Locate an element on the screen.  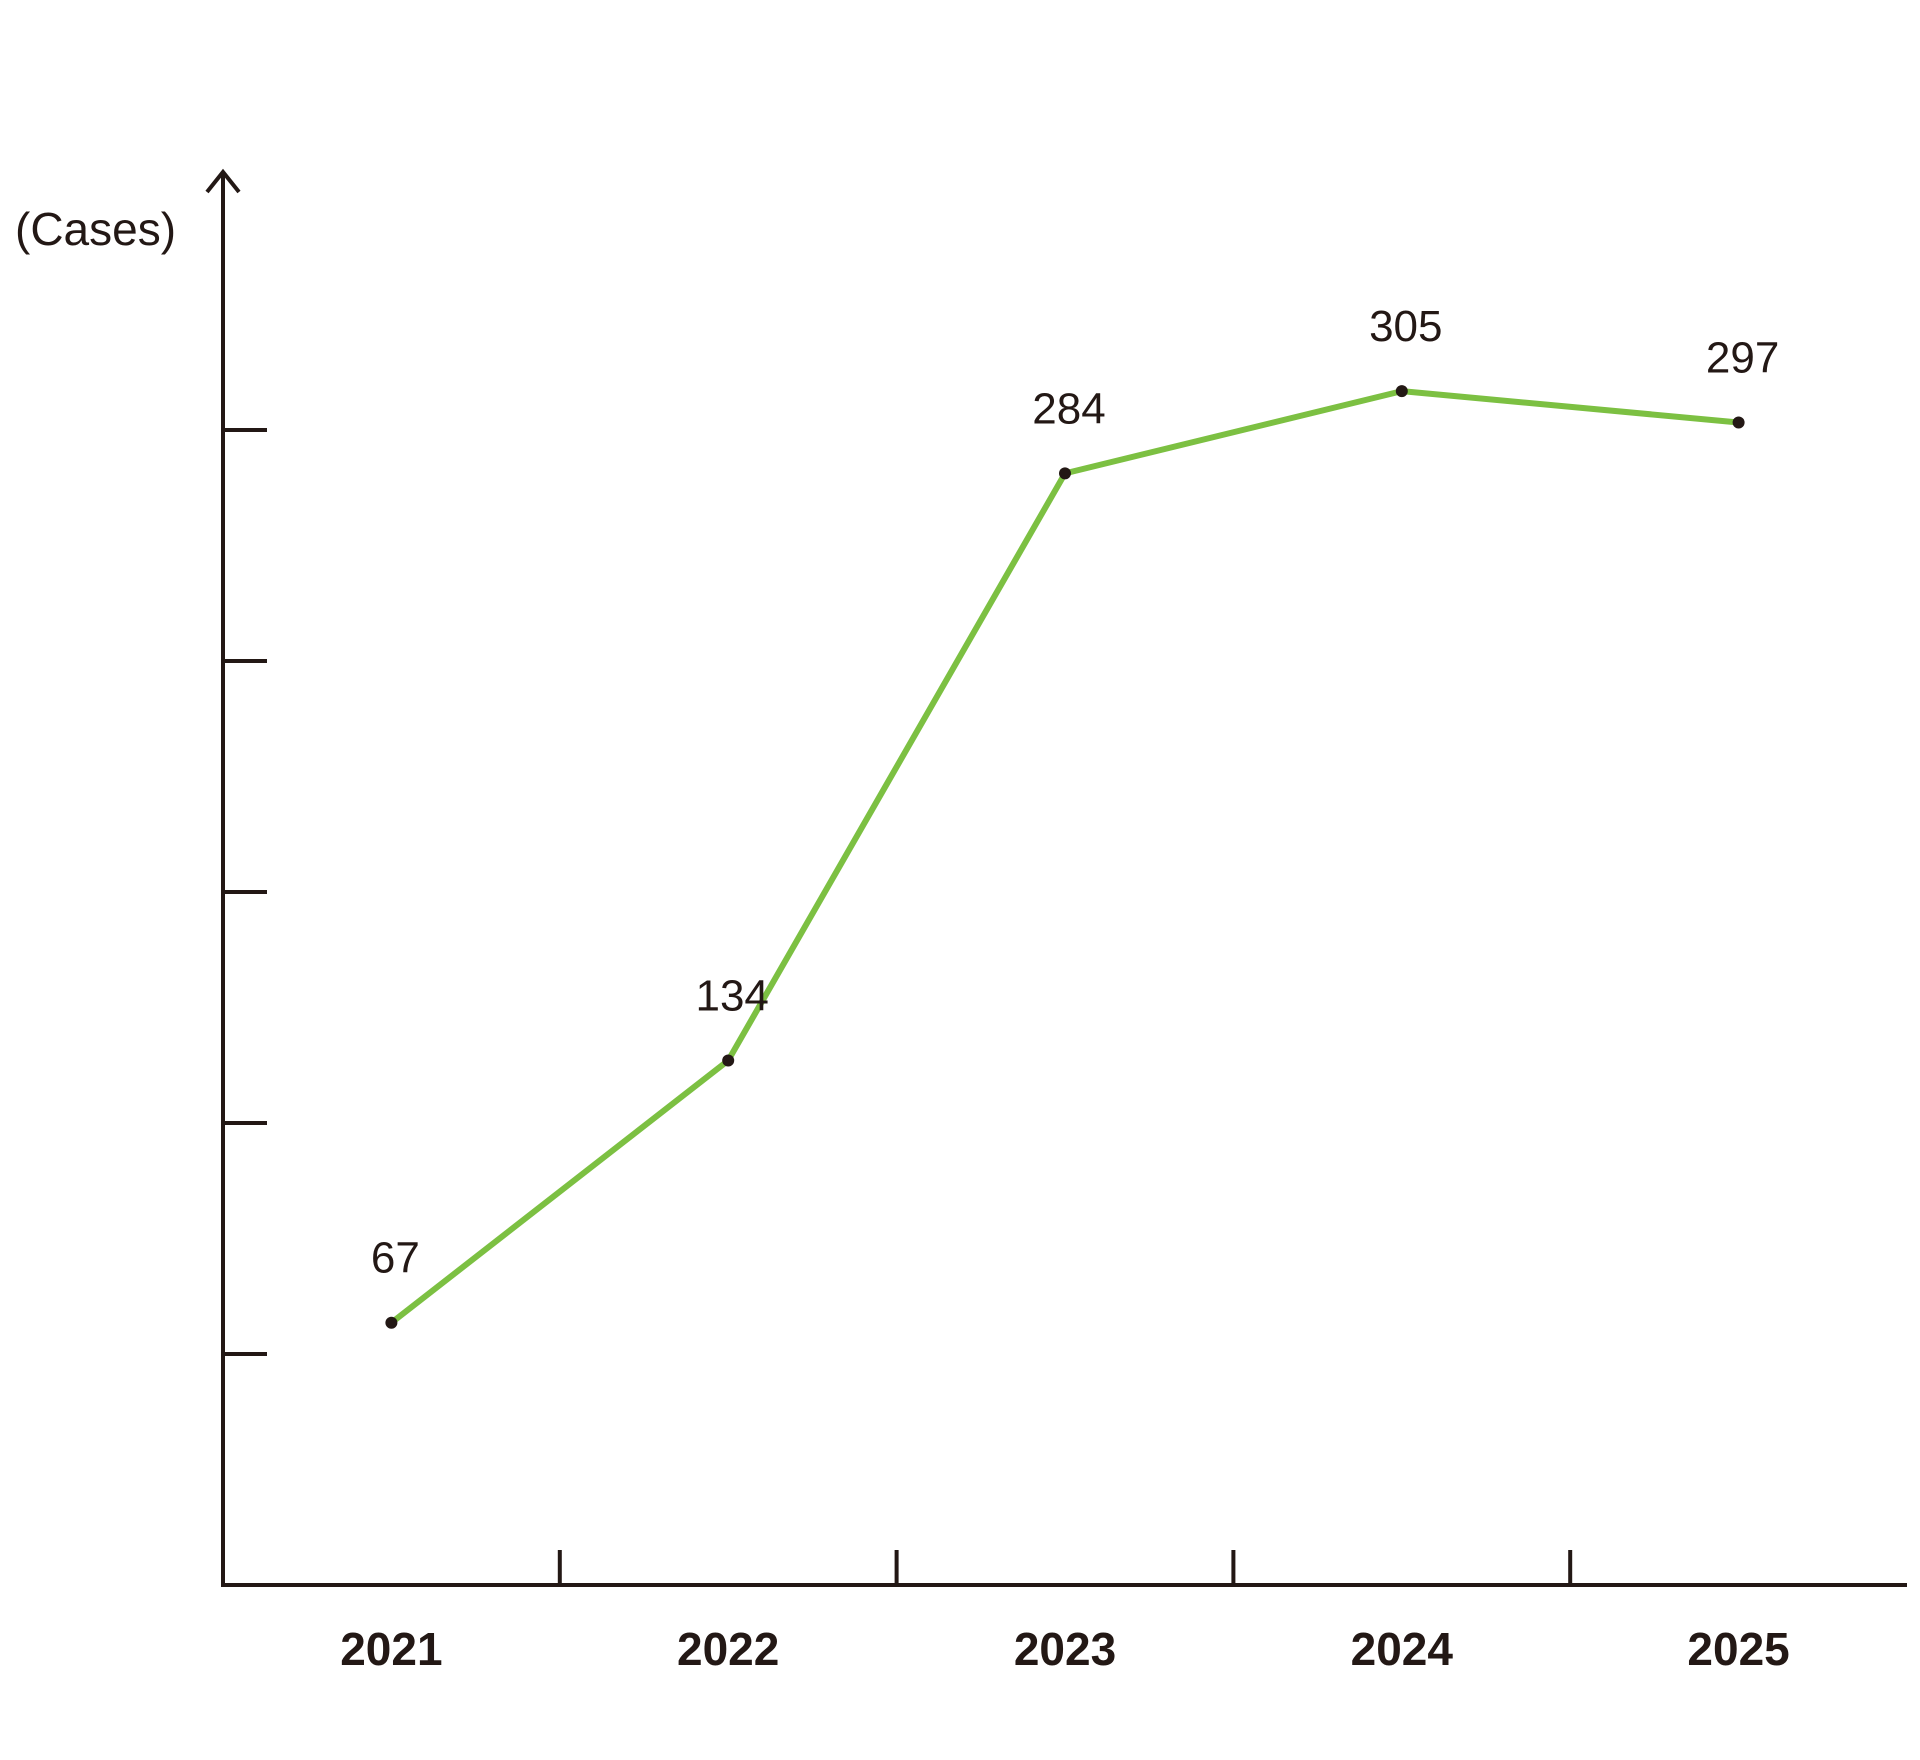
y-axis-unit-label: (Cases) is located at coordinates (95, 229).